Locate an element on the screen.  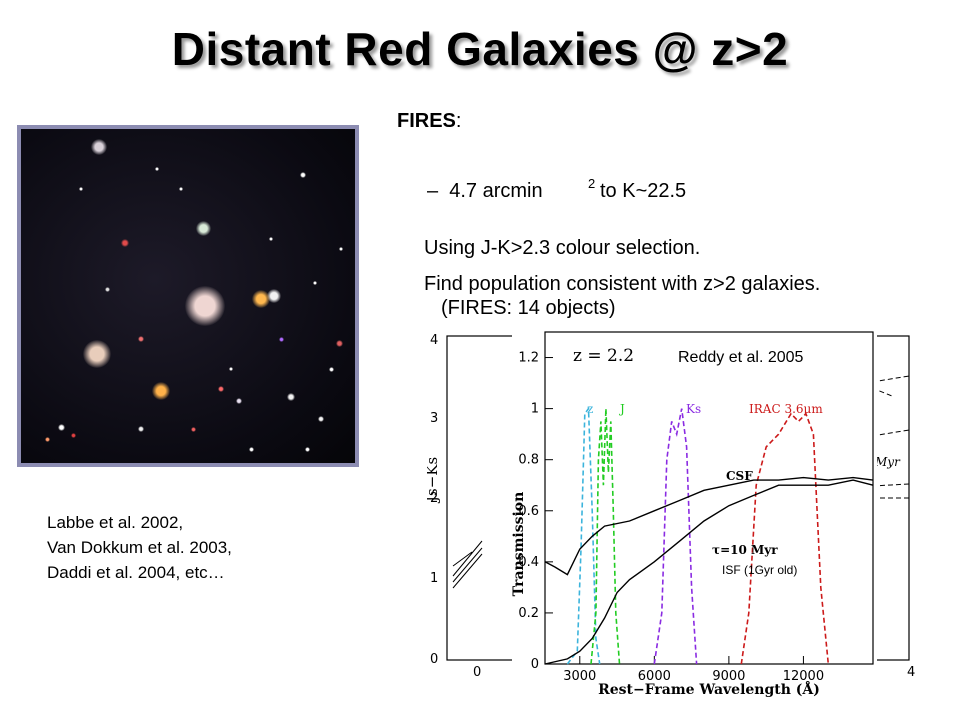
area-bullet: – 4.7 arcmin is located at coordinates (485, 191).